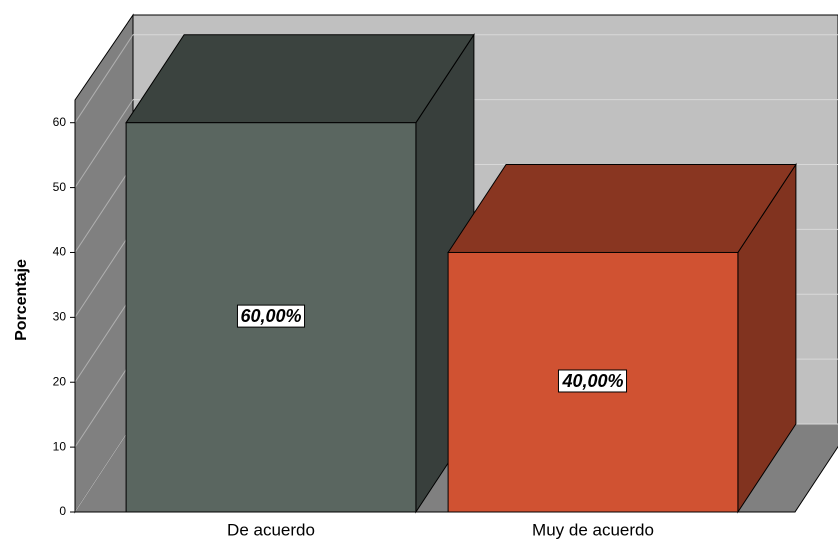  I want to click on y-tick-label: 60, so click(60, 122).